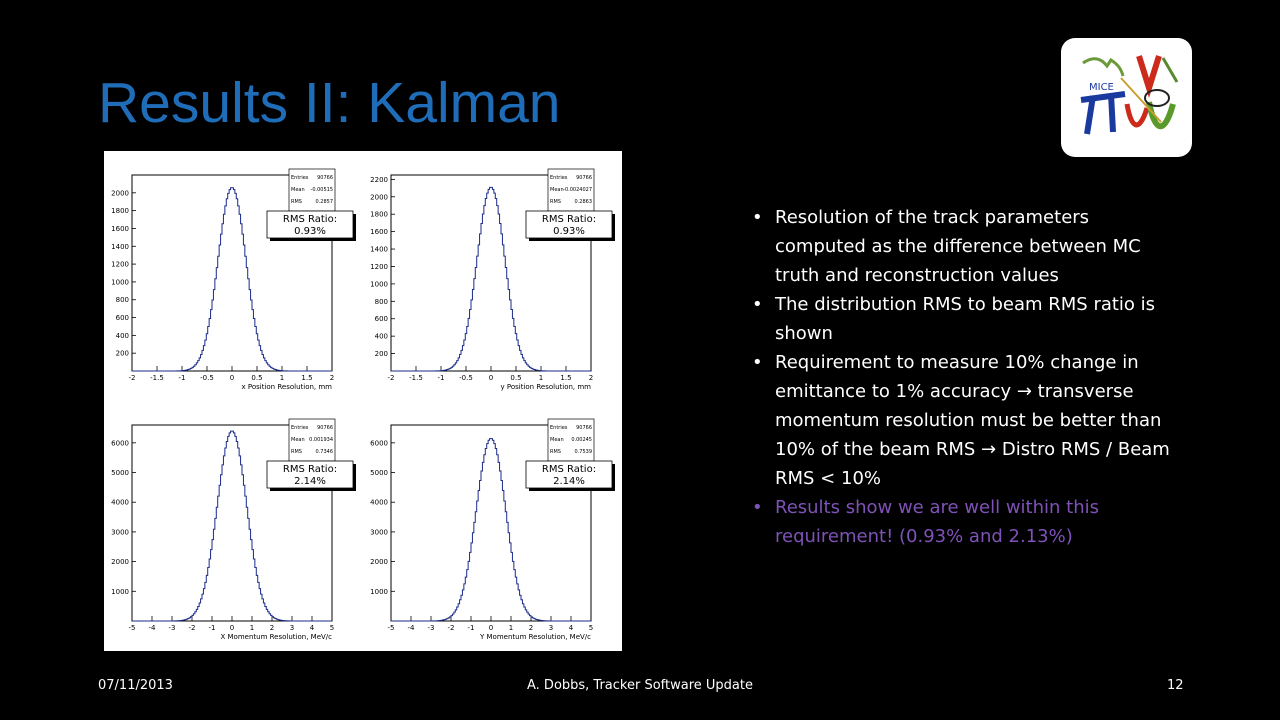 The height and width of the screenshot is (720, 1280). I want to click on y-tick-label: 1400, so click(120, 247).